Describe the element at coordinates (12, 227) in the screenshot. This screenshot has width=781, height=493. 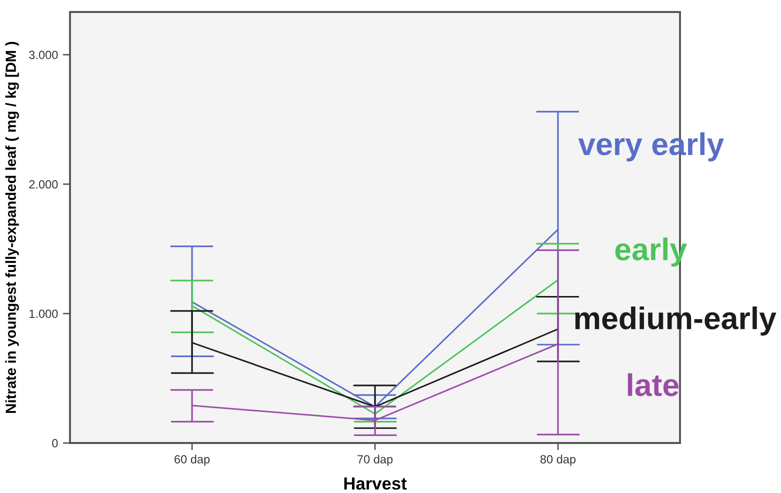
I see `y-axis-title: Nitrate in youngest fully-expanded leaf ( mg / kg [DM )` at that location.